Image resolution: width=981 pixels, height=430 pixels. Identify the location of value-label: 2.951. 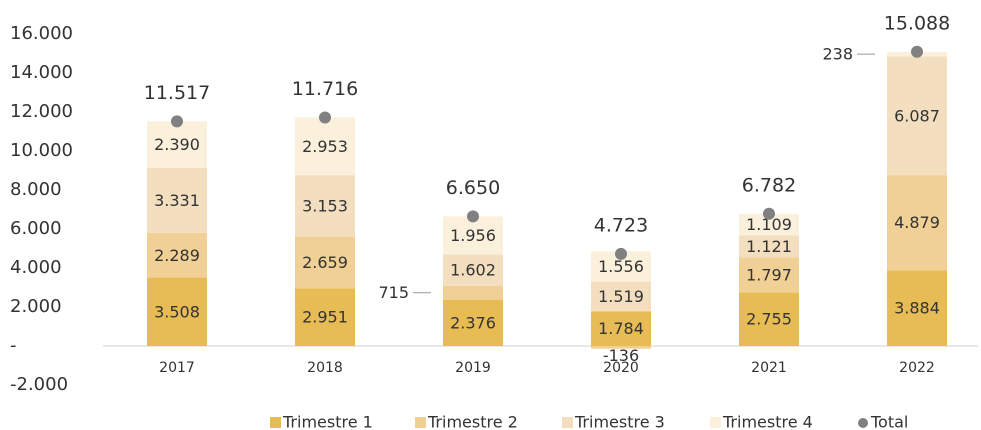
(325, 317).